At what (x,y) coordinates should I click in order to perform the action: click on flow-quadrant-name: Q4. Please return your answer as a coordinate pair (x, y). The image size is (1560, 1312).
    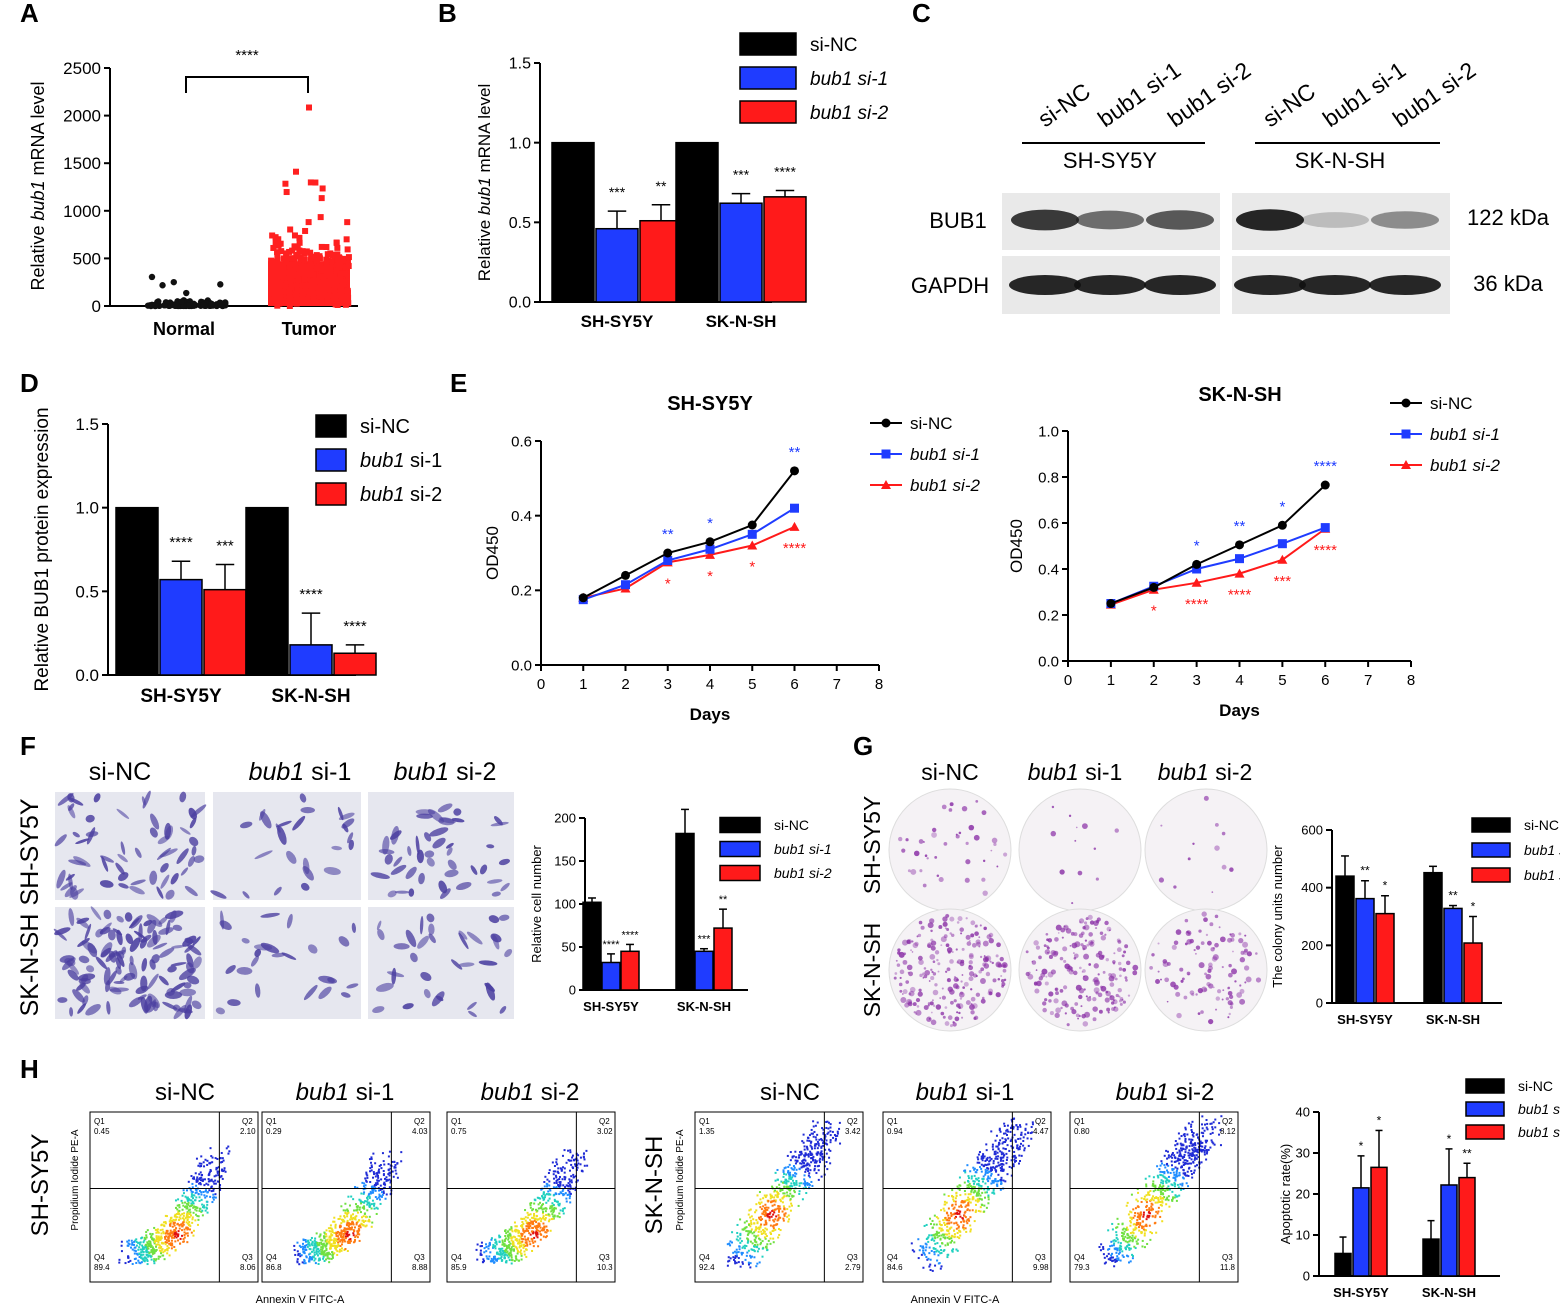
    Looking at the image, I should click on (704, 1257).